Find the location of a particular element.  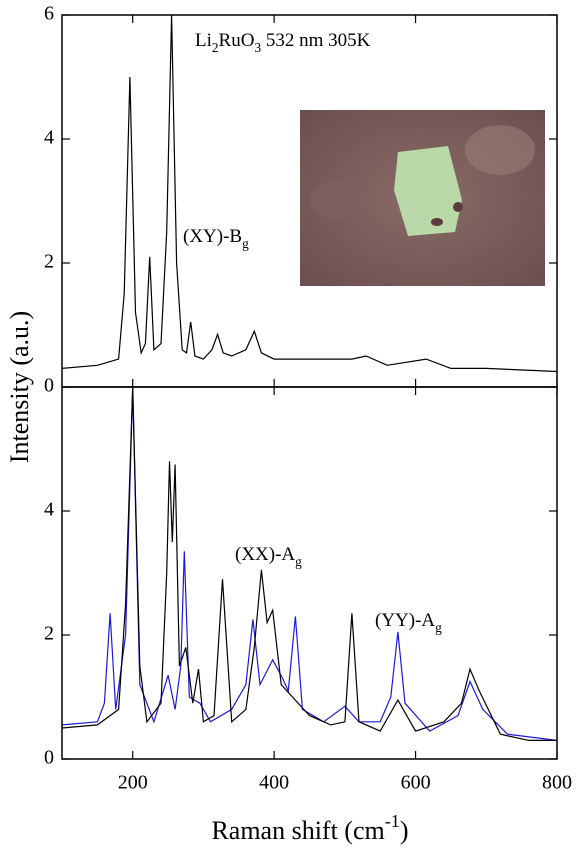

text-run: (XX)-A is located at coordinates (265, 554).